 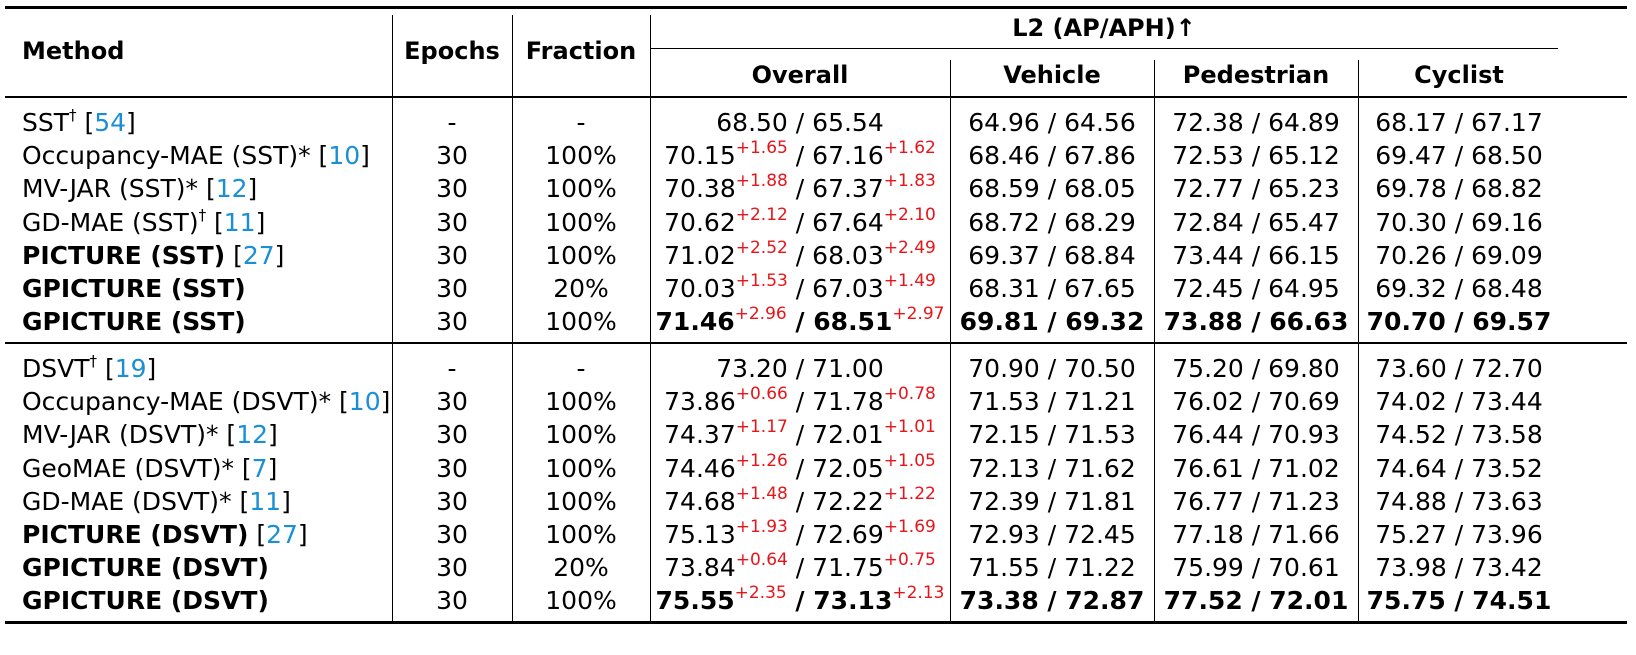 I want to click on cyclist-value: 74.52 / 73.58, so click(x=1459, y=434).